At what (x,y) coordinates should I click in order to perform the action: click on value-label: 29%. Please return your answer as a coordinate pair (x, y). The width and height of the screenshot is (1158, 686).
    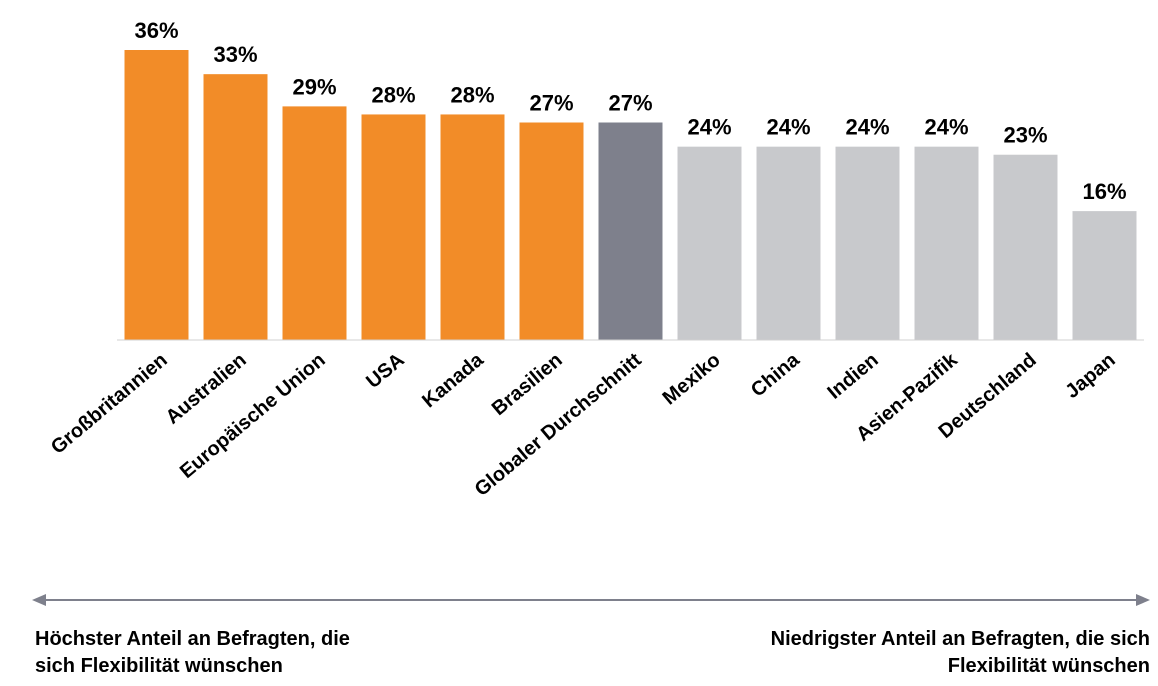
    Looking at the image, I should click on (314, 86).